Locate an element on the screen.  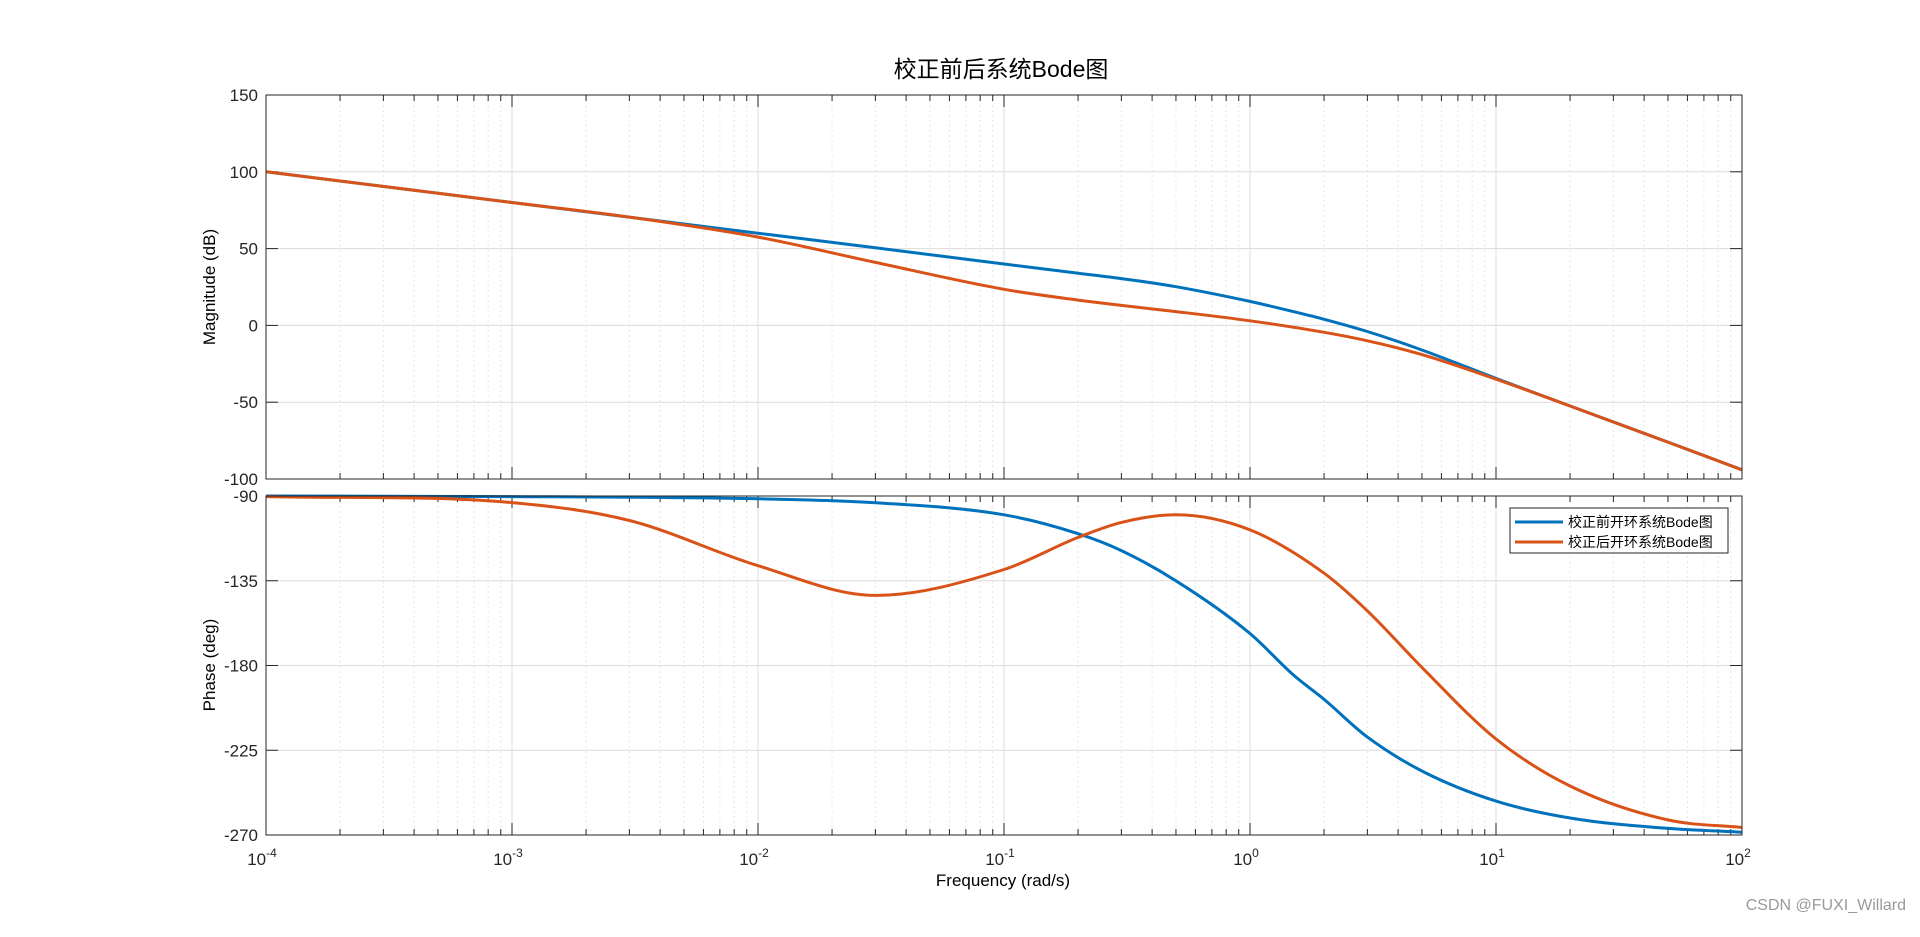
watermark: CSDN @FUXI_Willard is located at coordinates (1825, 905).